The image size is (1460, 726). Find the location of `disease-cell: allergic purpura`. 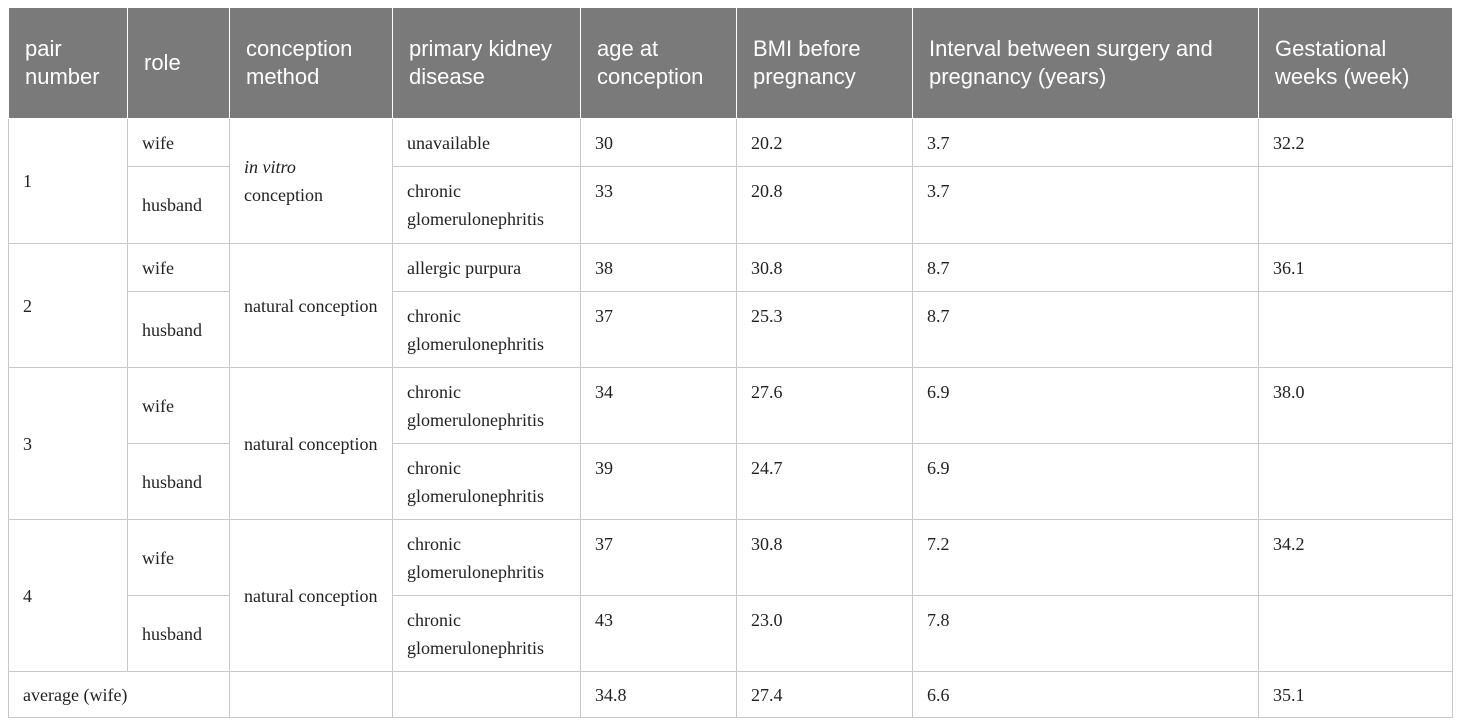

disease-cell: allergic purpura is located at coordinates (486, 267).